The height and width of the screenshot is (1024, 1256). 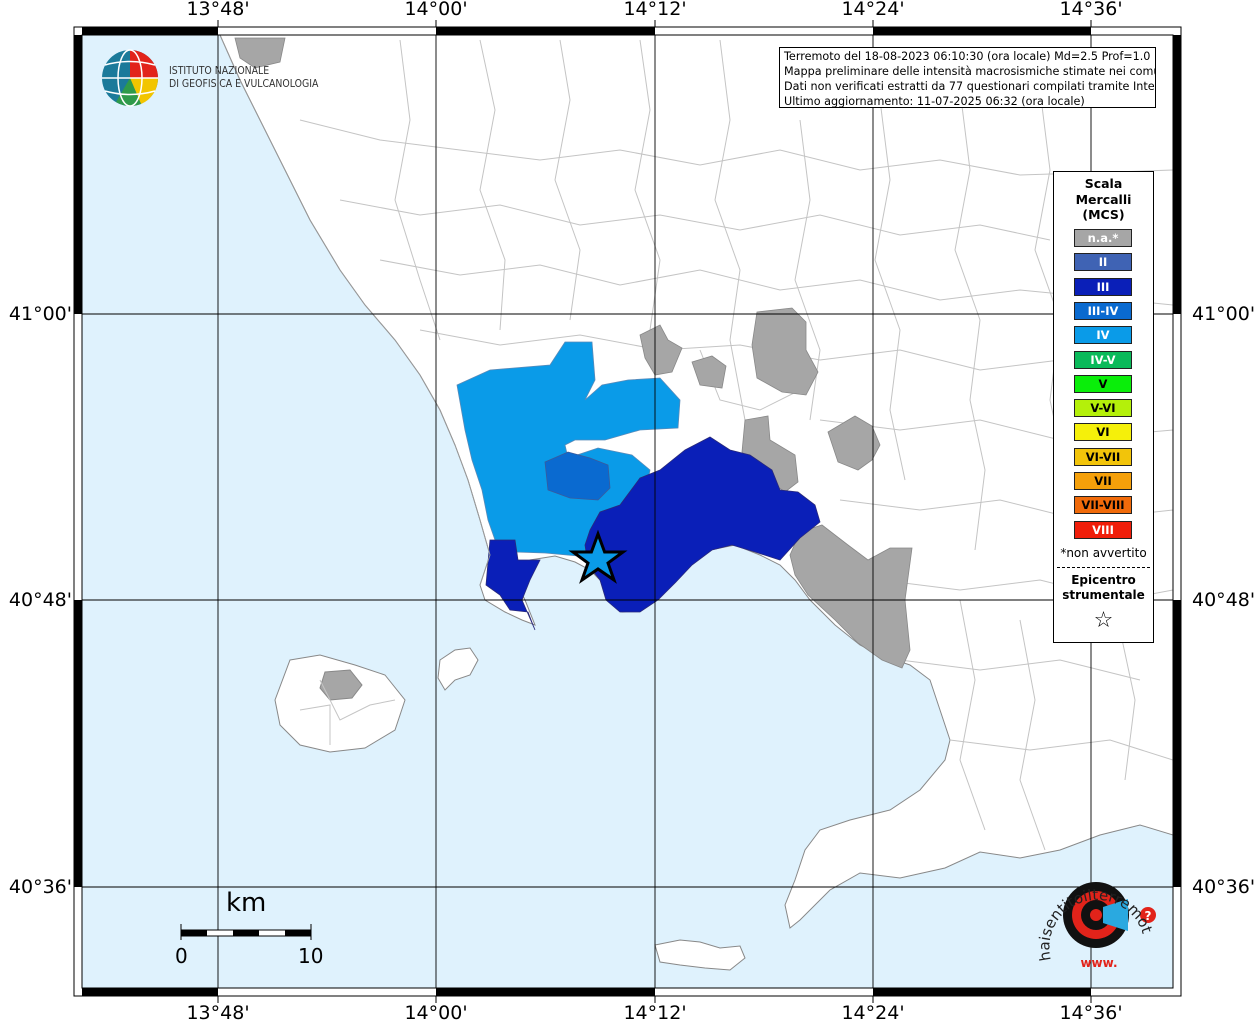 I want to click on ischia-island, so click(x=340, y=703).